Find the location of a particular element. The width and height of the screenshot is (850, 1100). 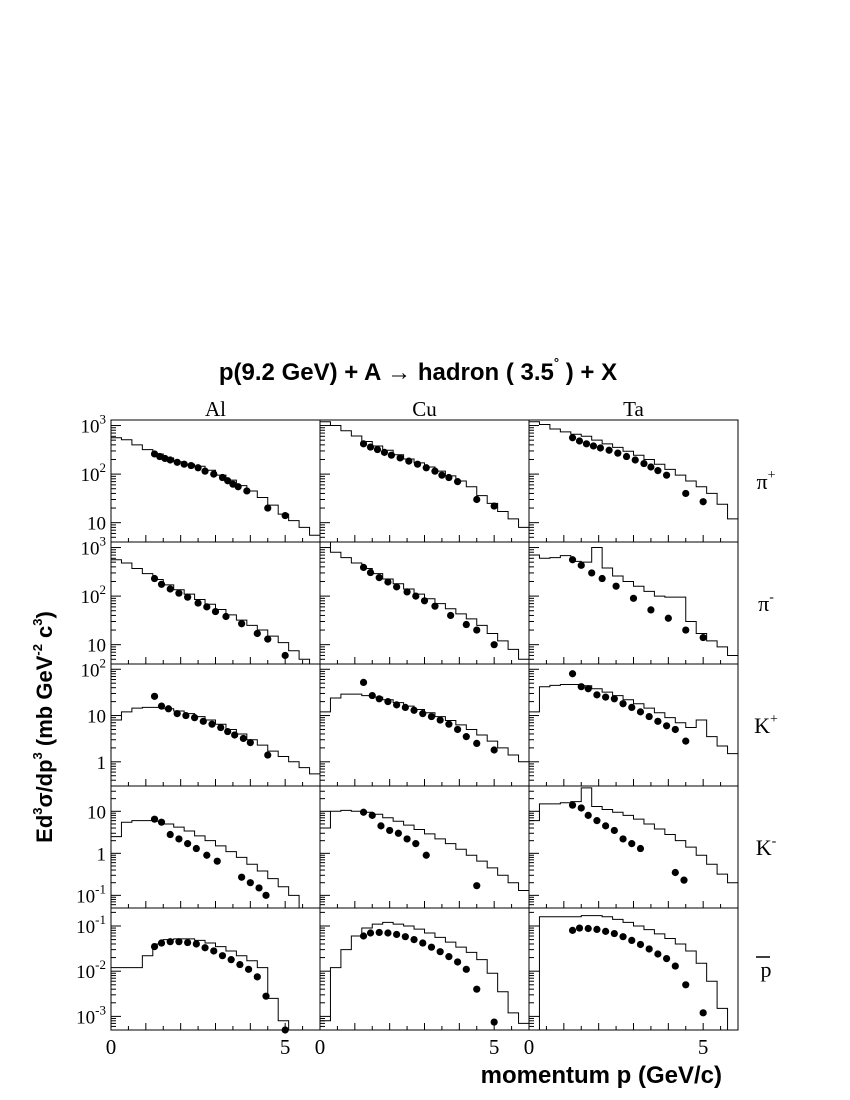

particle-label-pbar: p is located at coordinates (766, 969).